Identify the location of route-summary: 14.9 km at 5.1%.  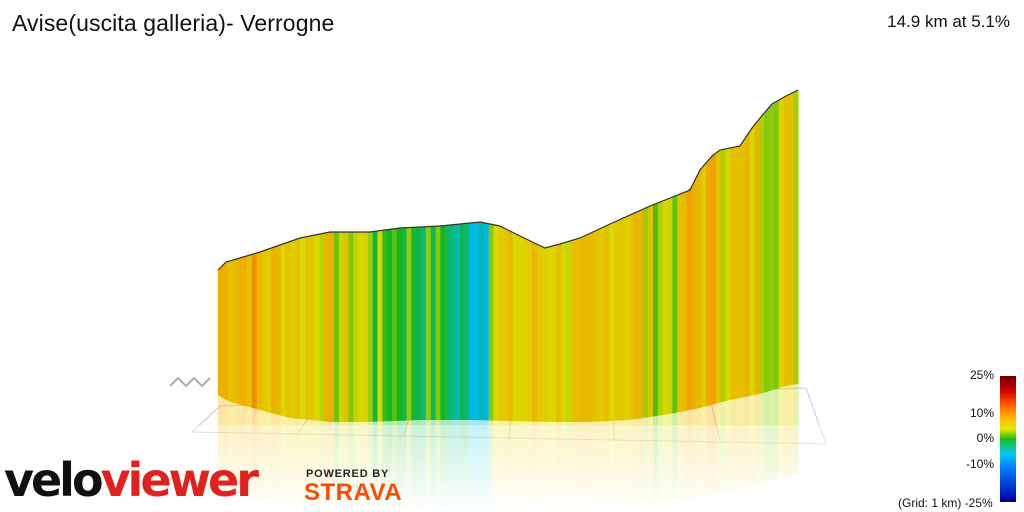
(948, 21).